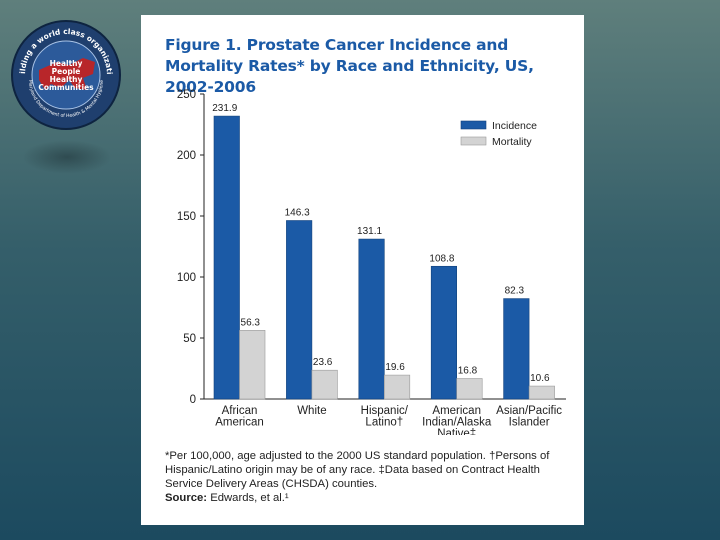 The image size is (720, 540). Describe the element at coordinates (456, 431) in the screenshot. I see `x-tick-label: Native‡` at that location.